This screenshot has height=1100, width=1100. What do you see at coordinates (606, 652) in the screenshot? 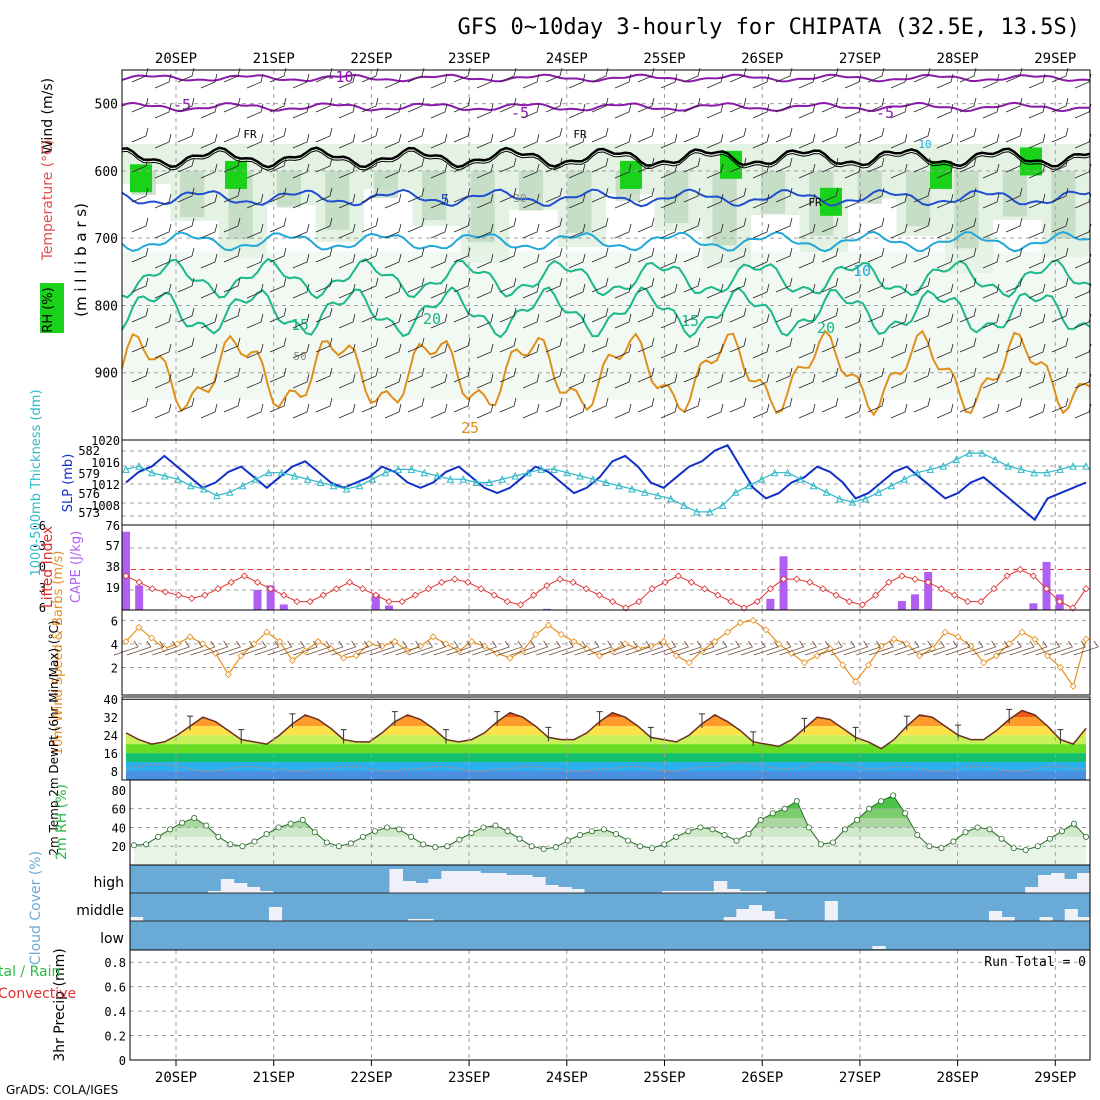
I see `panel-frame` at bounding box center [606, 652].